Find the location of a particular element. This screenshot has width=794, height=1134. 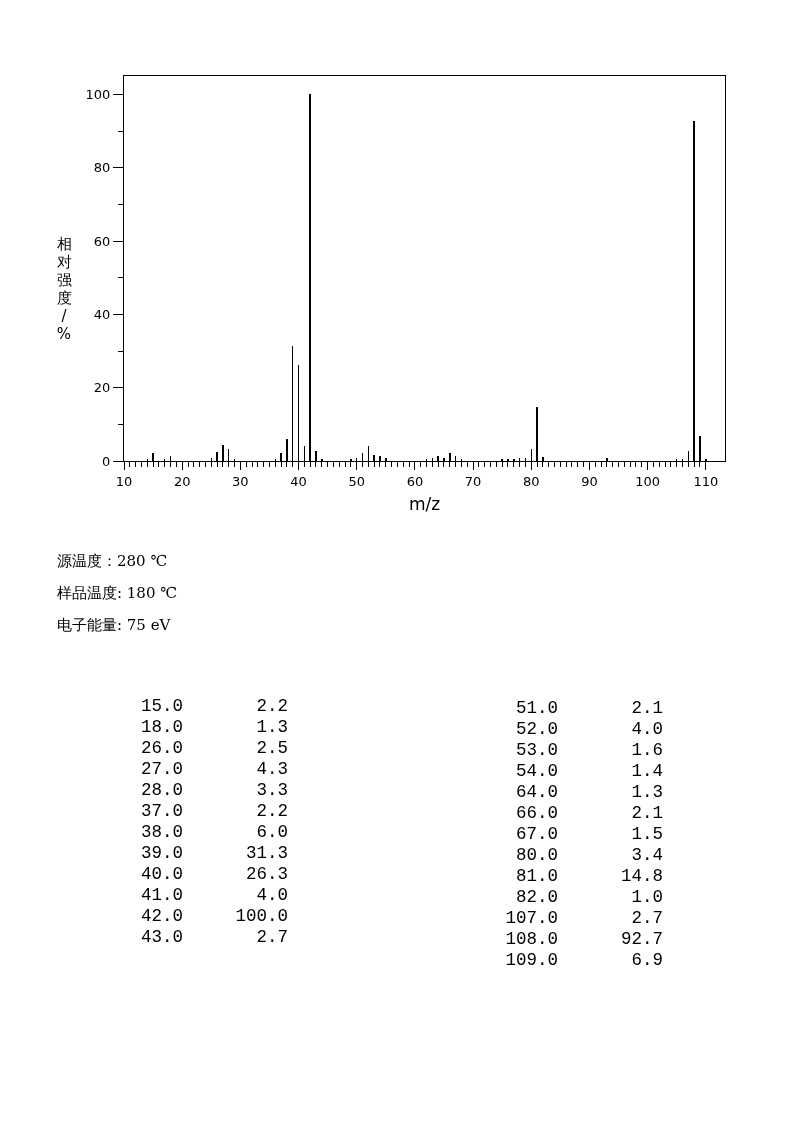

text: 82.0 1.0 is located at coordinates (588, 897).